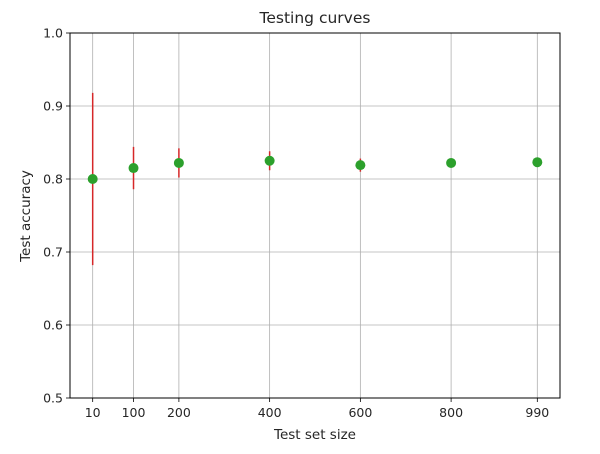  Describe the element at coordinates (53, 179) in the screenshot. I see `y-tick-label: 0.8` at that location.